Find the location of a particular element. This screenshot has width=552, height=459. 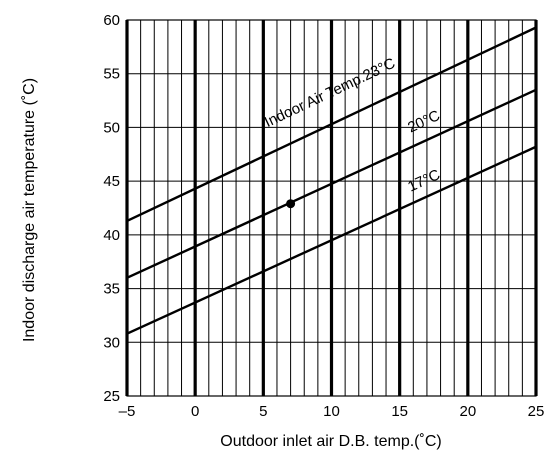

y-tick-label: 60 is located at coordinates (111, 20).